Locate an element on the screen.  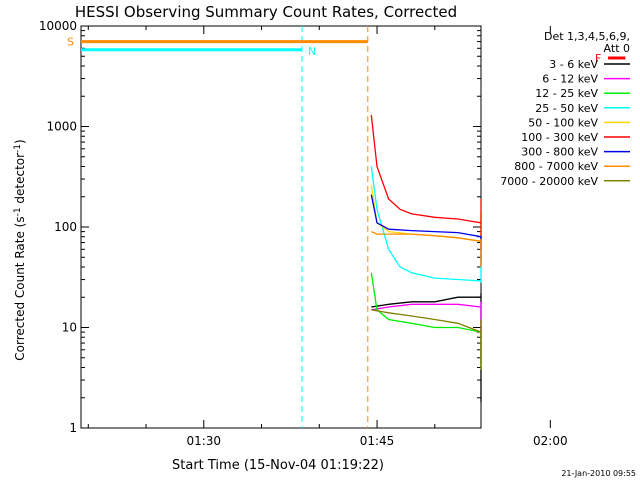
x-tick-label-01:45: 01:45 is located at coordinates (377, 441).